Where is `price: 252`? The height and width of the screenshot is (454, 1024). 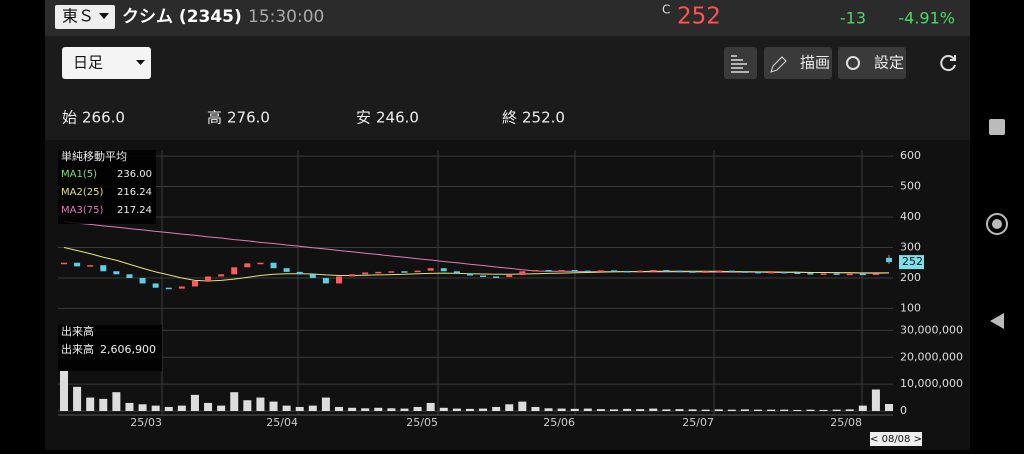
price: 252 is located at coordinates (699, 17).